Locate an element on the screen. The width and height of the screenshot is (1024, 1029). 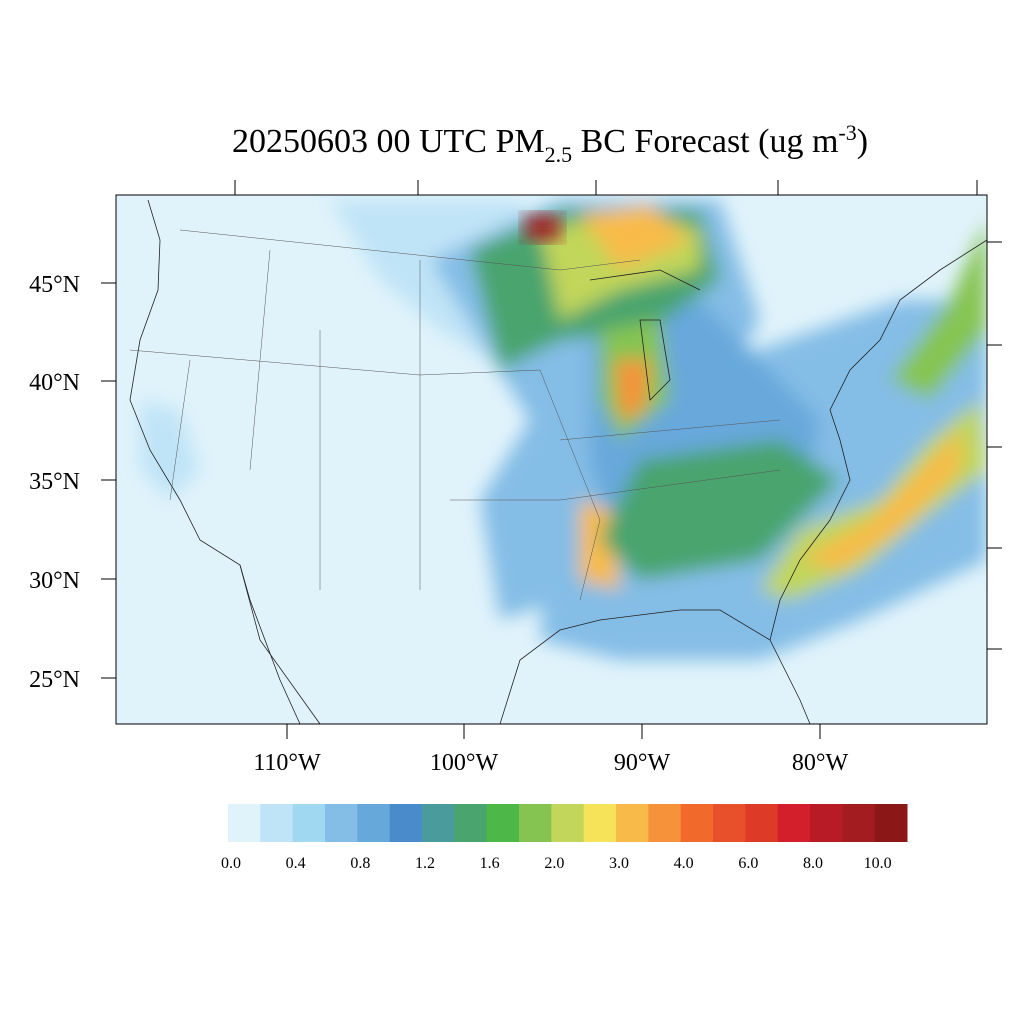
lat-label: 40°N is located at coordinates (54, 383).